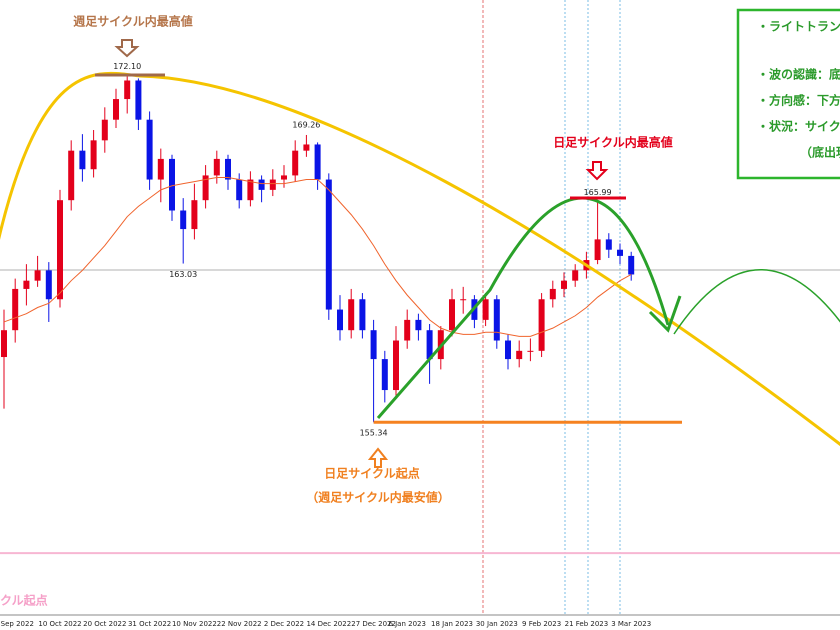 The image size is (840, 630). I want to click on annotation: 週足サイクル内最高値, so click(132, 21).